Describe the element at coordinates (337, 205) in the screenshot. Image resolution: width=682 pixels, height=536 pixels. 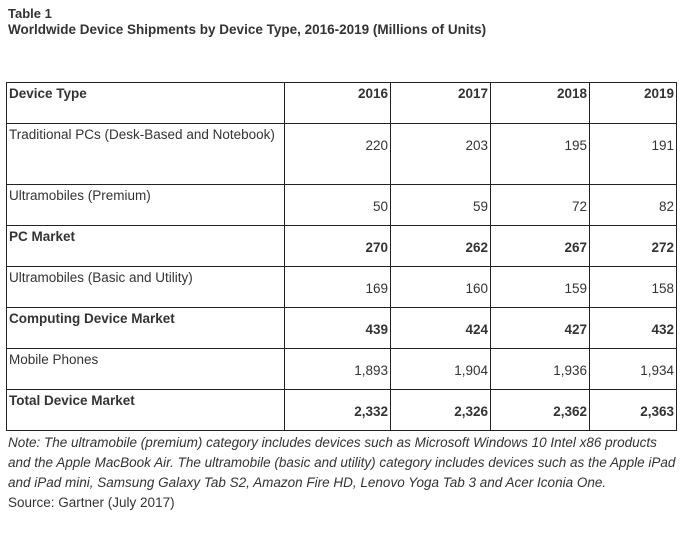
I see `table-cell: 50` at that location.